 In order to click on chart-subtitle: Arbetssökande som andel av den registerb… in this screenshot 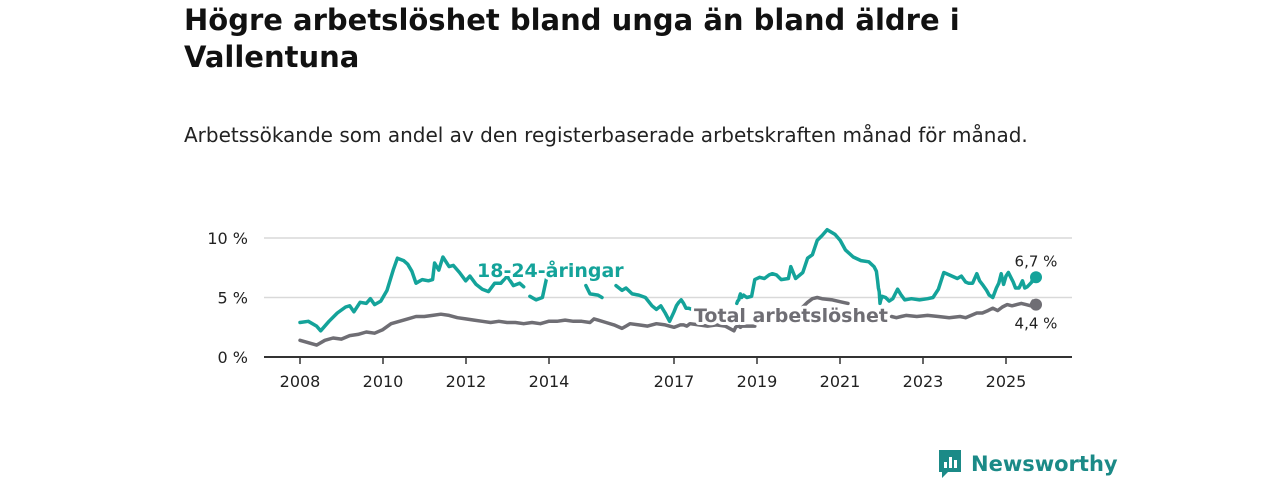, I will do `click(606, 135)`.